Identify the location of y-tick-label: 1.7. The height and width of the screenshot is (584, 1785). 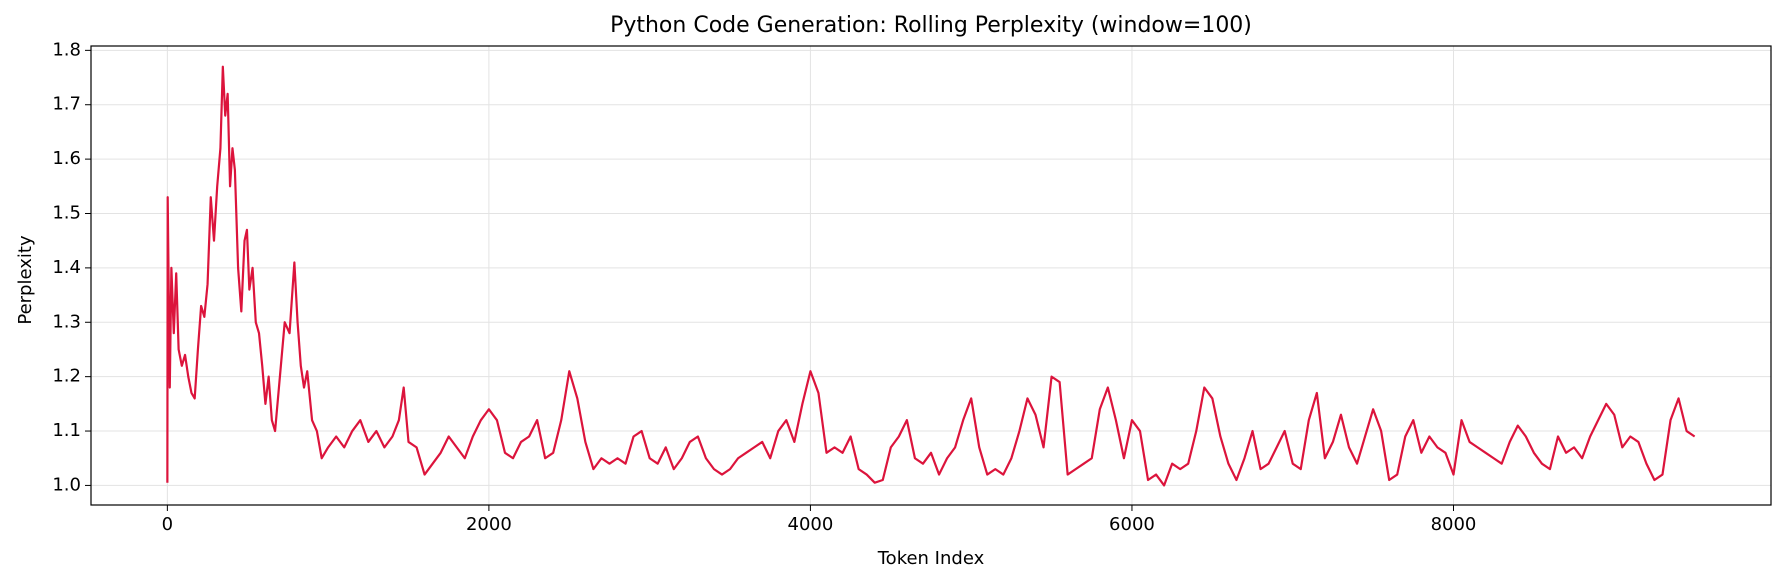
(66, 104).